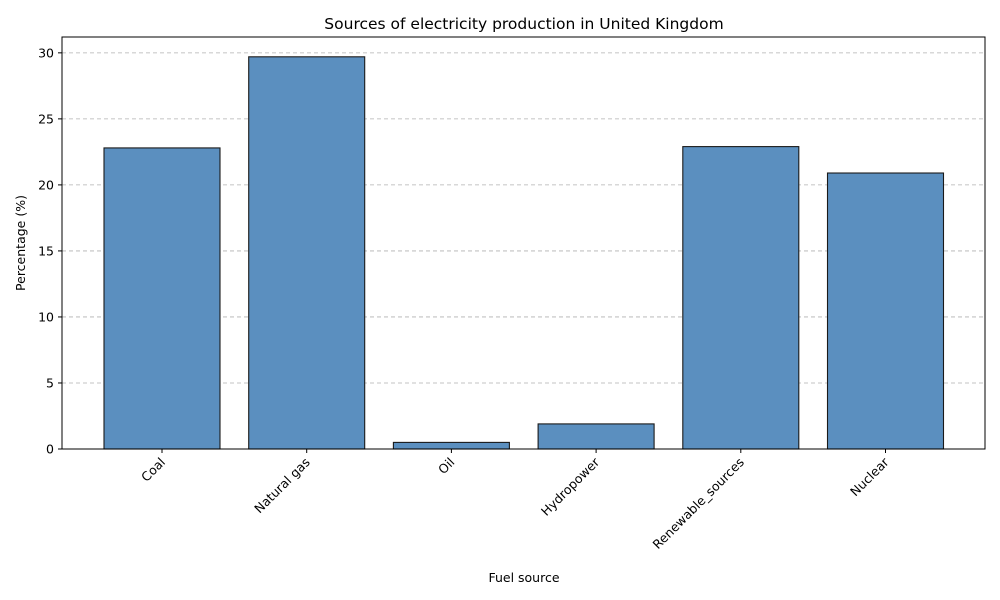 This screenshot has height=600, width=1000. What do you see at coordinates (46, 118) in the screenshot?
I see `y-tick-label: 25` at bounding box center [46, 118].